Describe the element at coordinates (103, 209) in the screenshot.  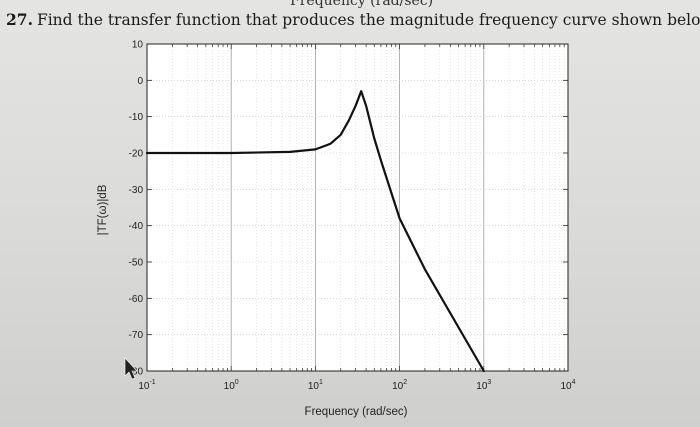
I see `y-axis-label: |TF(ω)|dB` at that location.